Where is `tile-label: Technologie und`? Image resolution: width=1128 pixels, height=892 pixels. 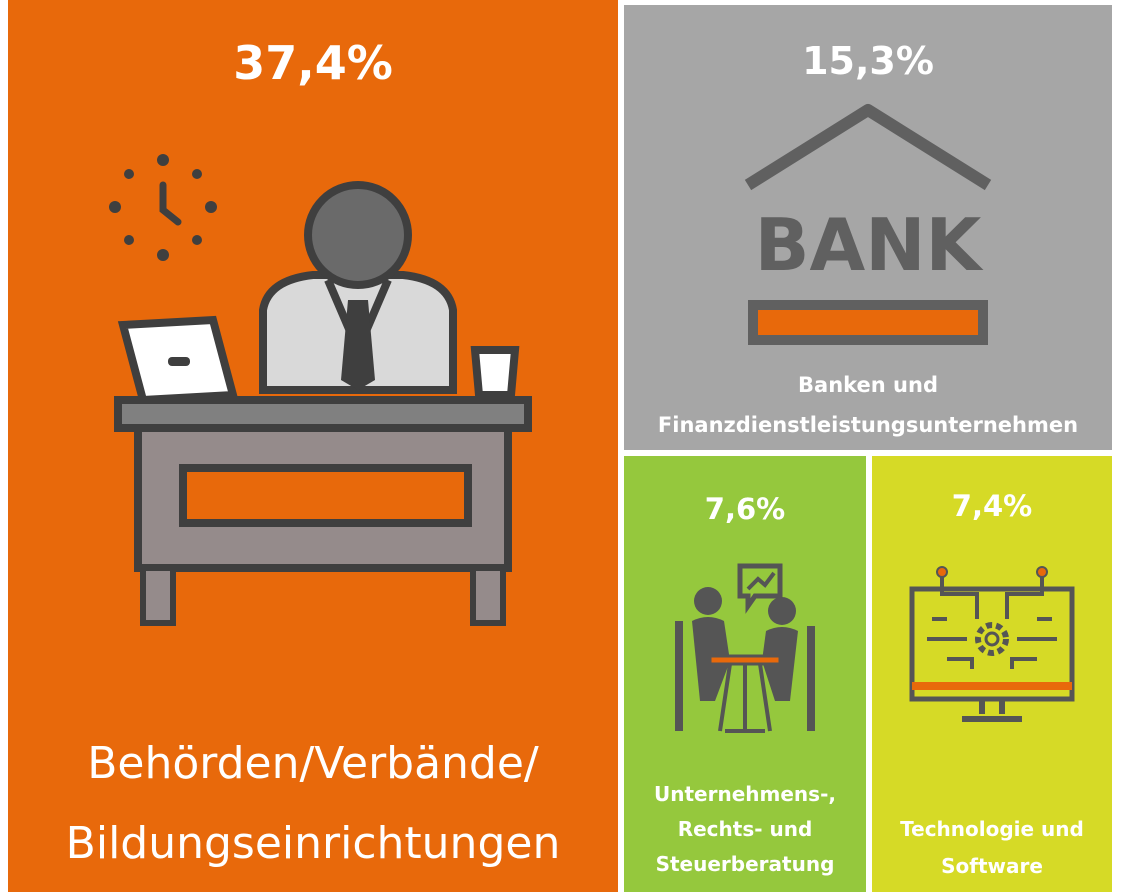
tile-label: Technologie und is located at coordinates (992, 829).